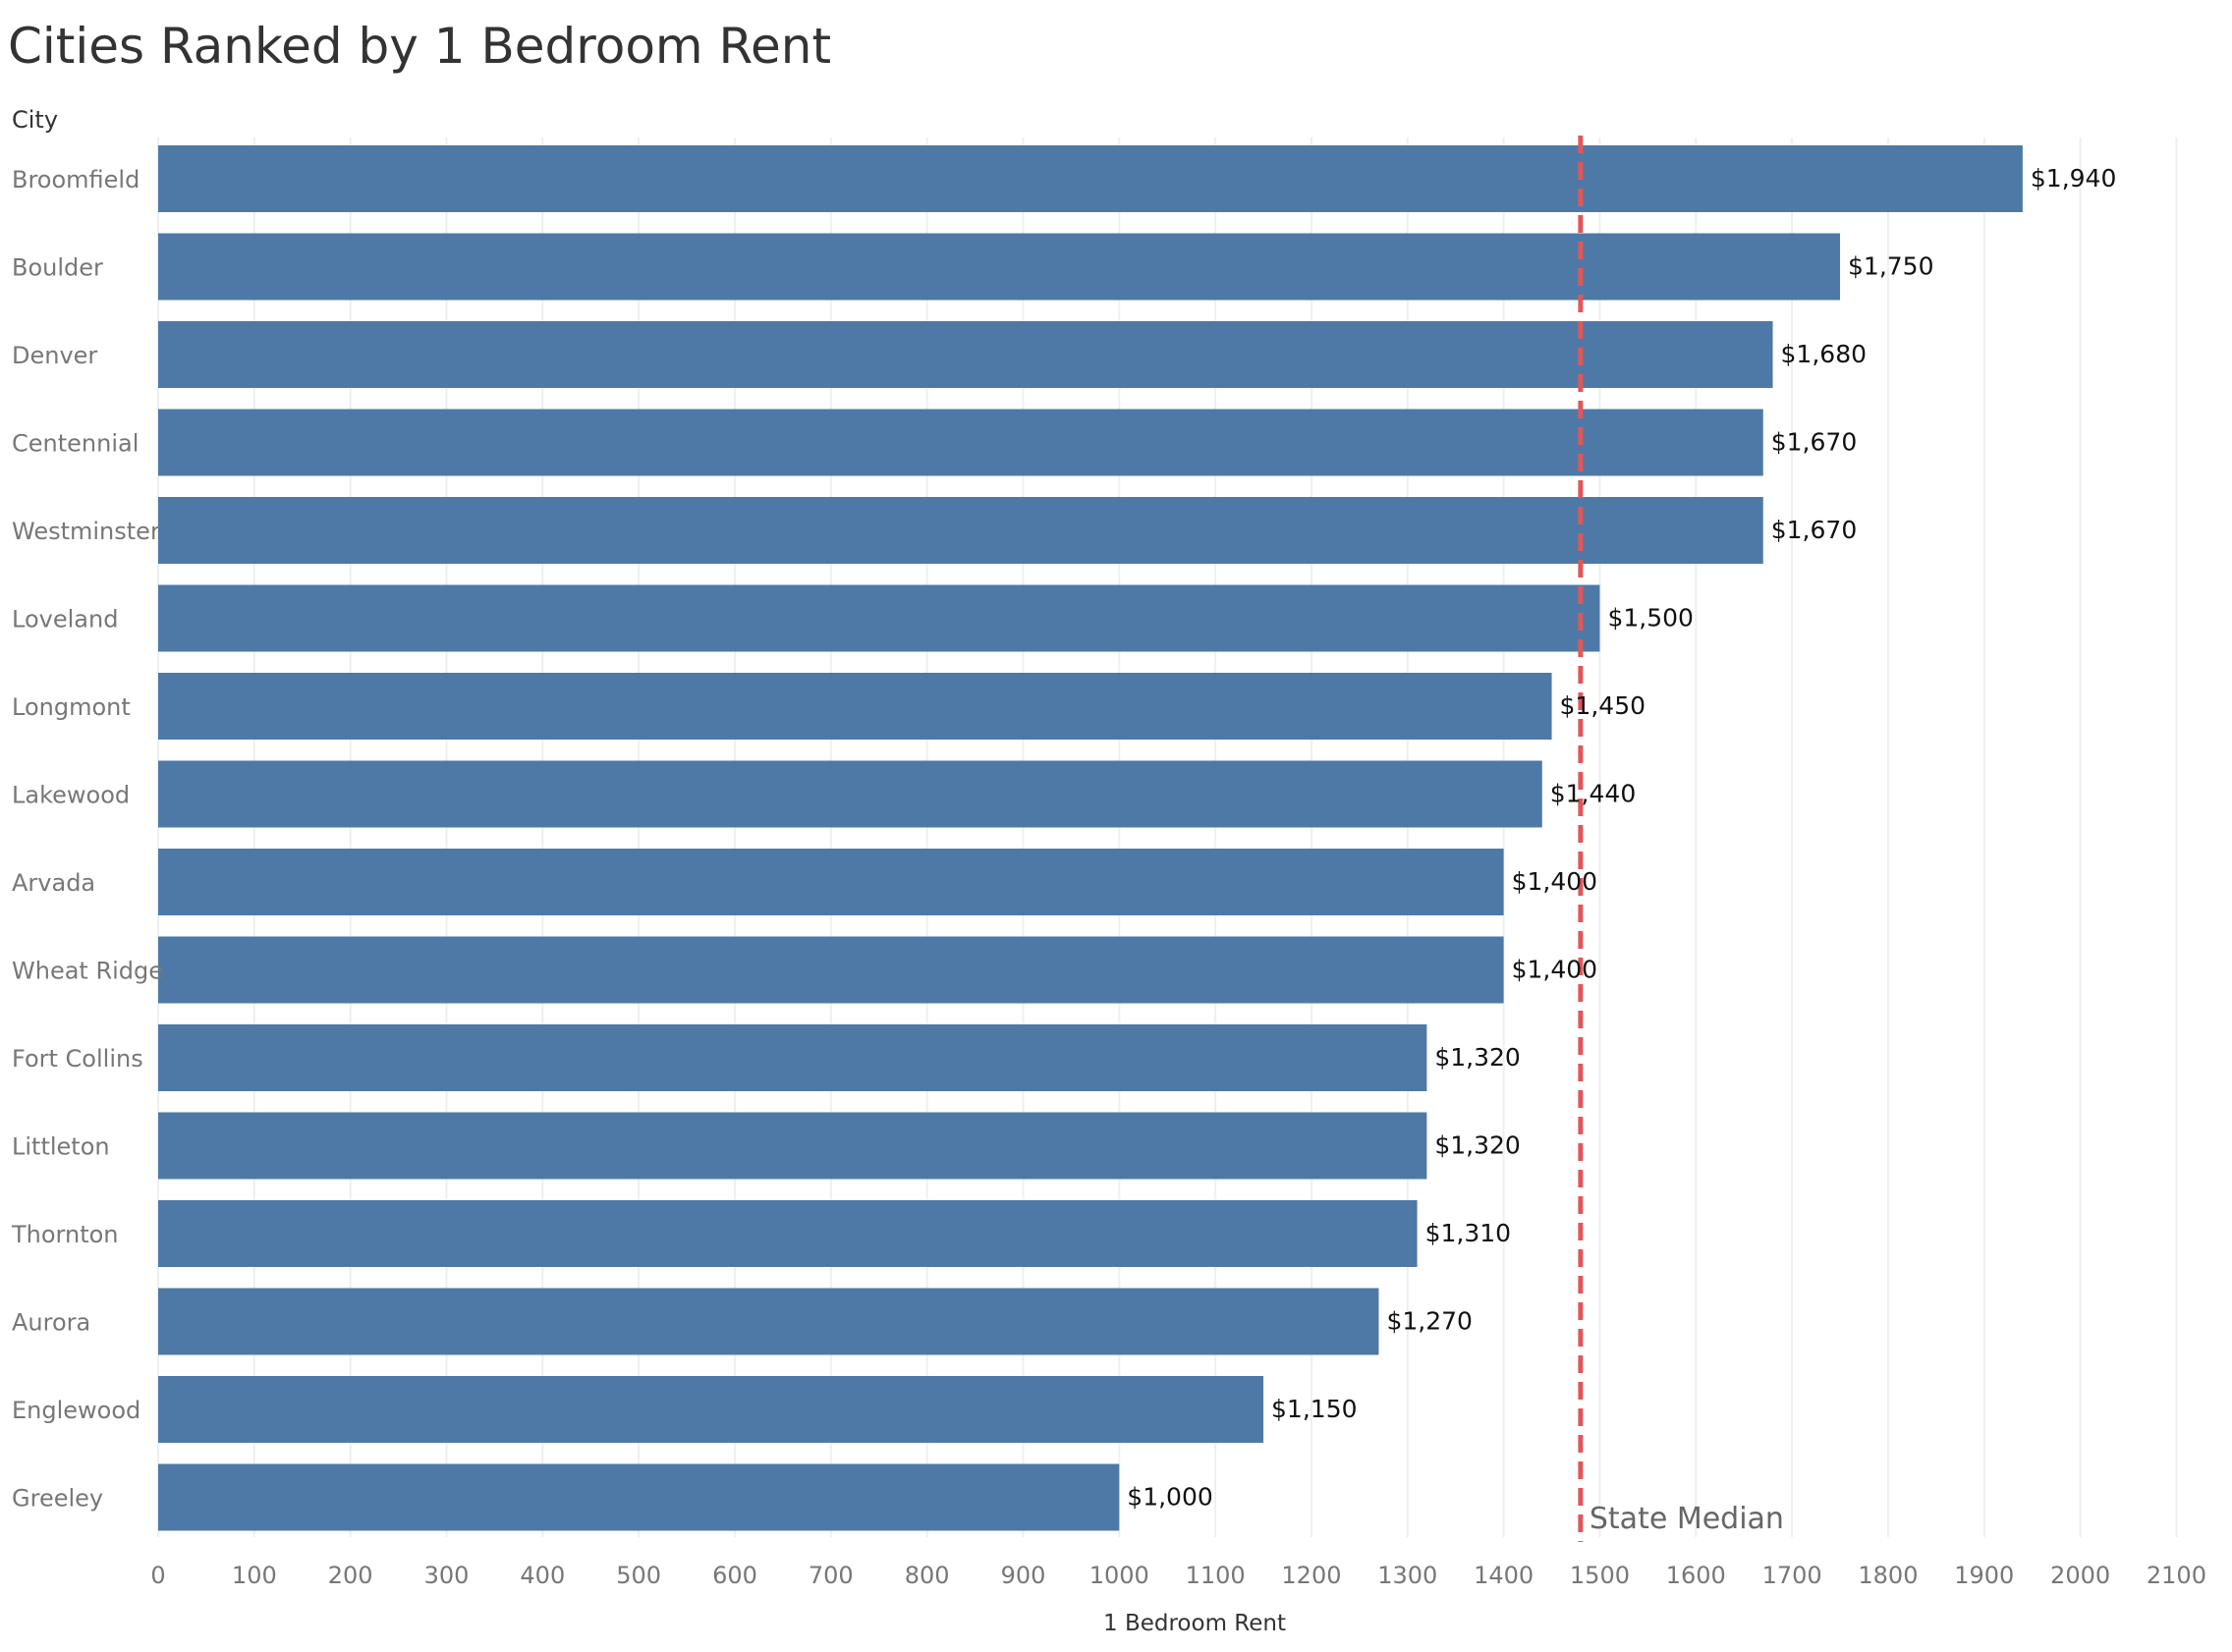 Image resolution: width=2232 pixels, height=1652 pixels. I want to click on x-tick-label: 600, so click(734, 1575).